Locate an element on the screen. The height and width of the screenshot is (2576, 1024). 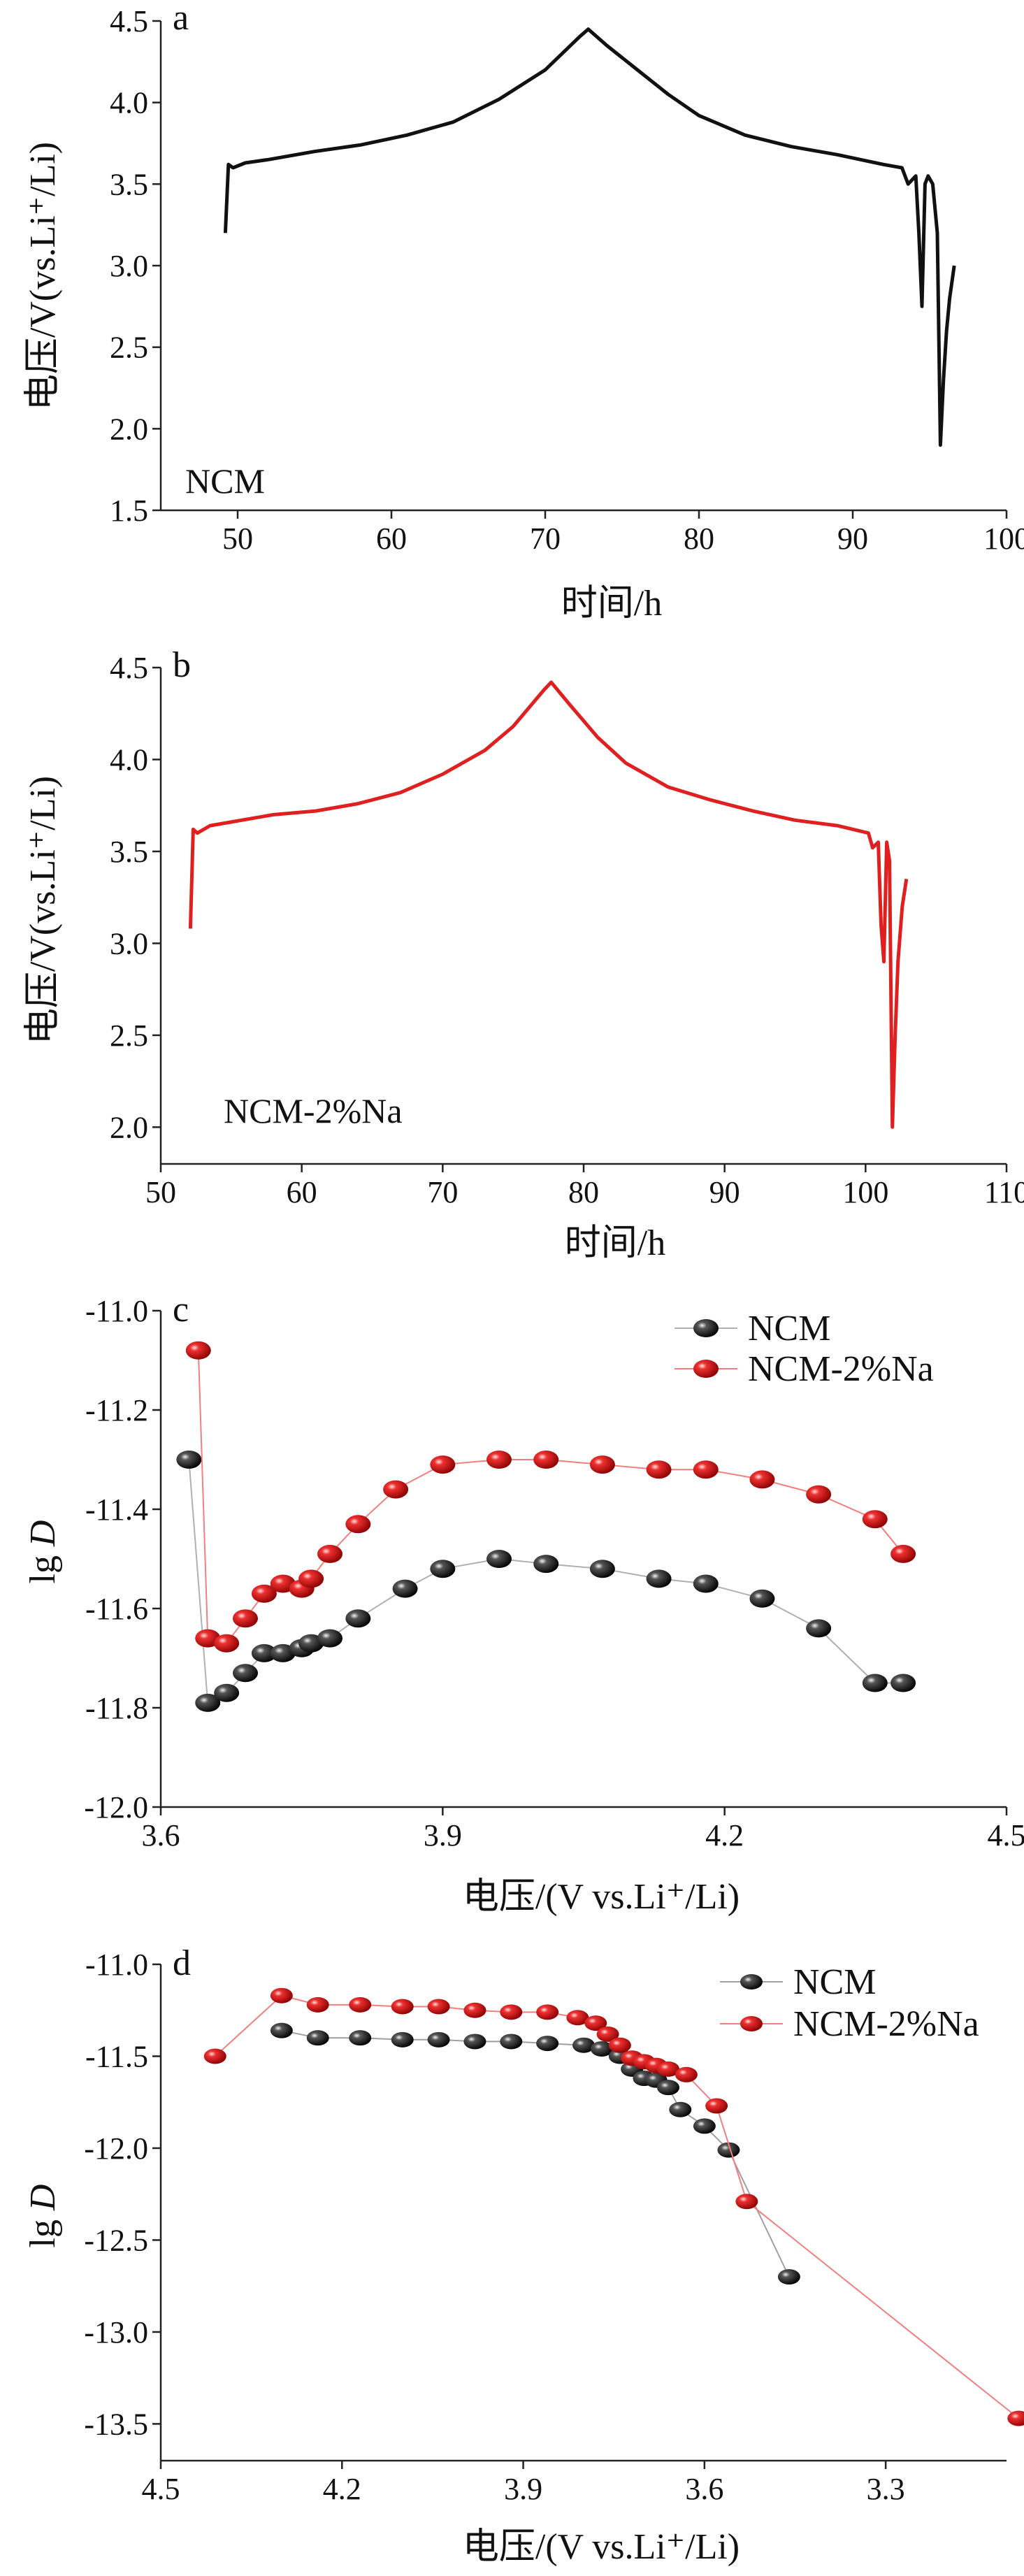
panel-d-label: d is located at coordinates (182, 1963).